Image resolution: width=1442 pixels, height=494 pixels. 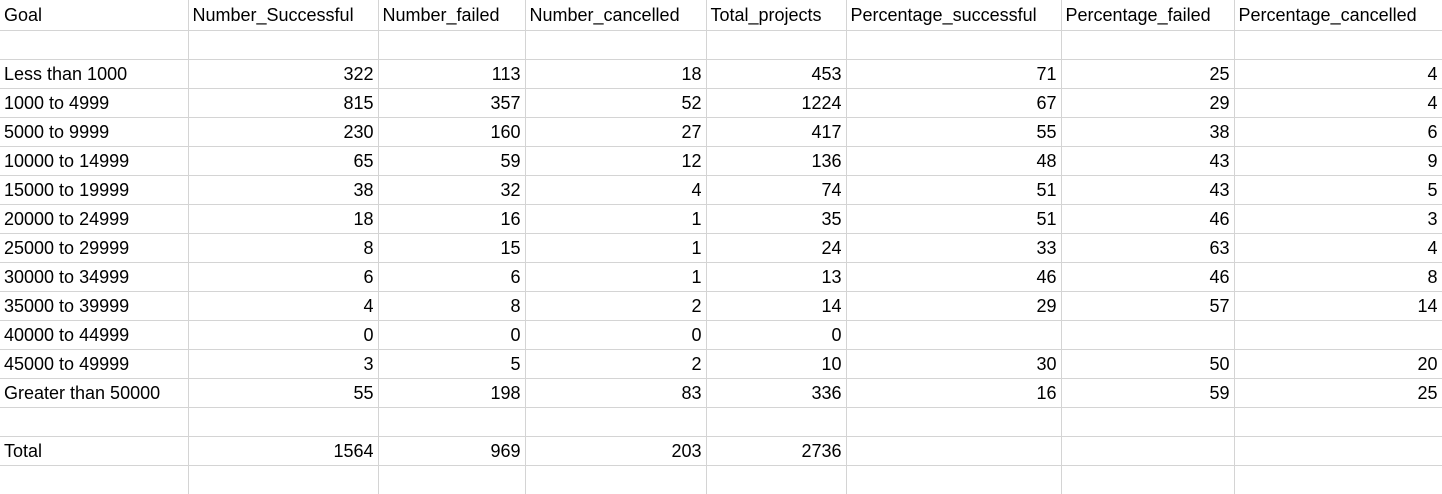 What do you see at coordinates (452, 451) in the screenshot?
I see `cell-number-failed: 969` at bounding box center [452, 451].